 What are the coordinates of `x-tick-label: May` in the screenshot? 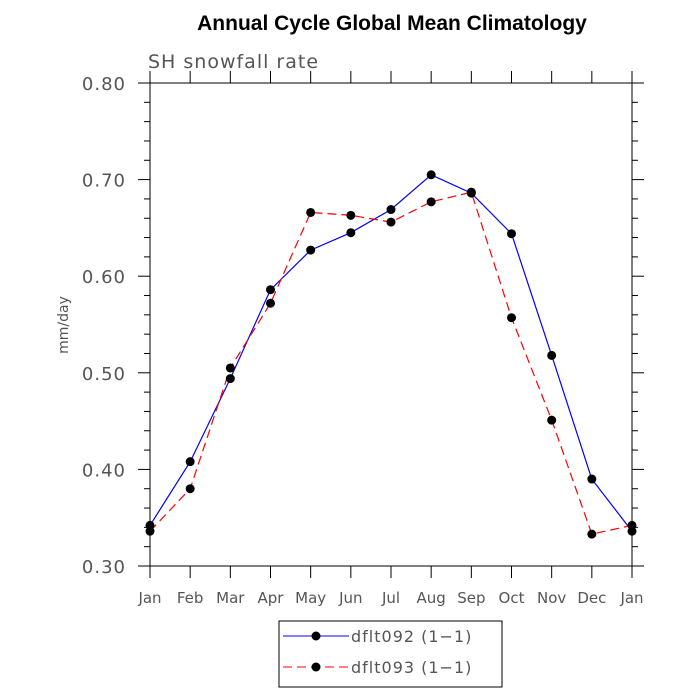 It's located at (310, 598).